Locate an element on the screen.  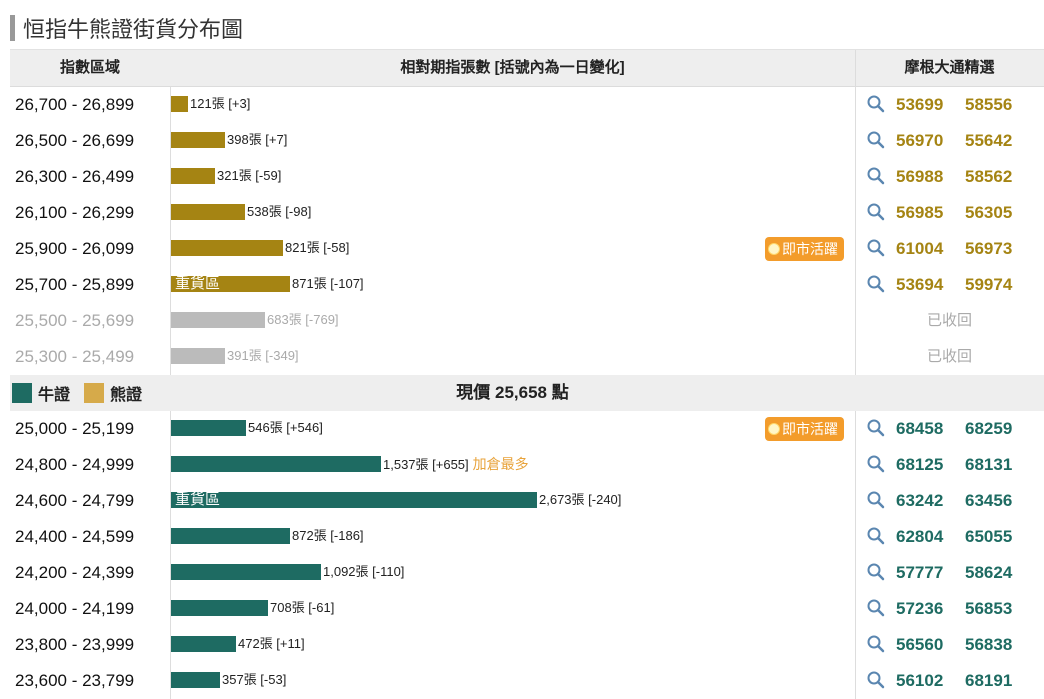
table-row: 23,800 - 23,999 472張 [+11] 56560 56838 is located at coordinates (527, 645).